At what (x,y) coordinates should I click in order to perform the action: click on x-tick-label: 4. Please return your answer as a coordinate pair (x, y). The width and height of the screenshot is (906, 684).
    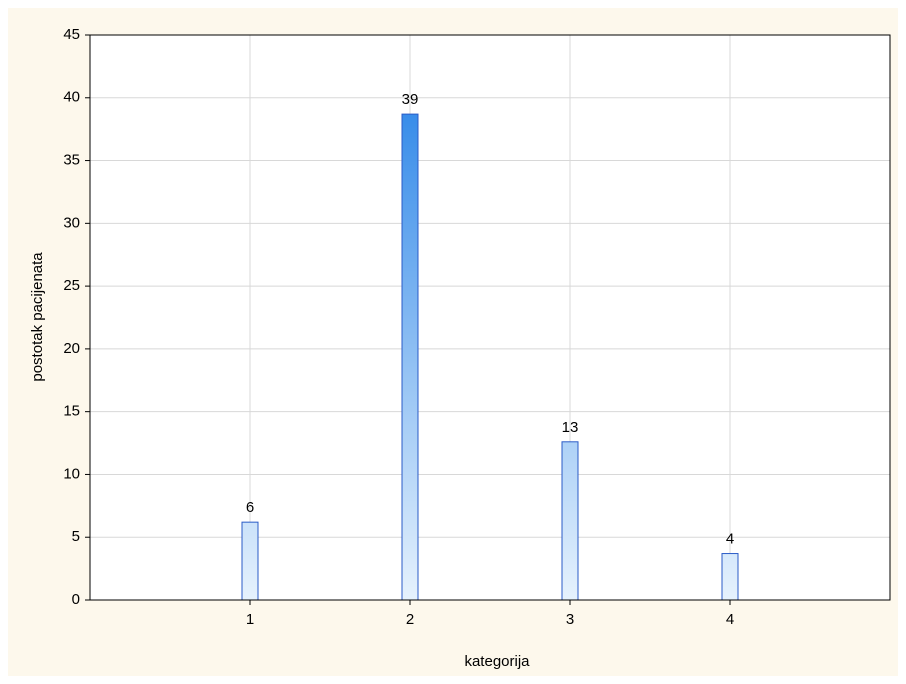
    Looking at the image, I should click on (730, 619).